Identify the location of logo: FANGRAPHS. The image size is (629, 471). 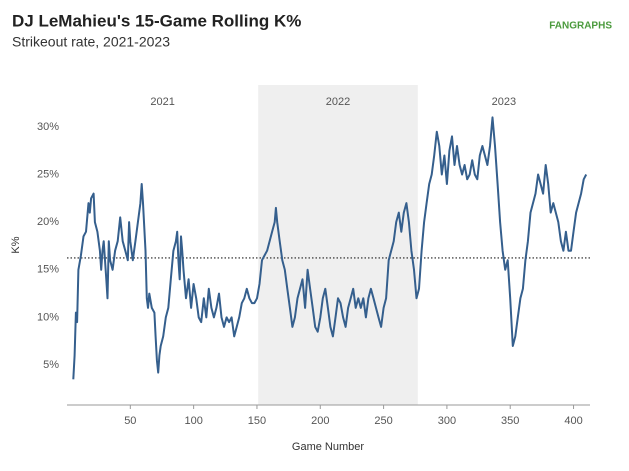
(580, 26).